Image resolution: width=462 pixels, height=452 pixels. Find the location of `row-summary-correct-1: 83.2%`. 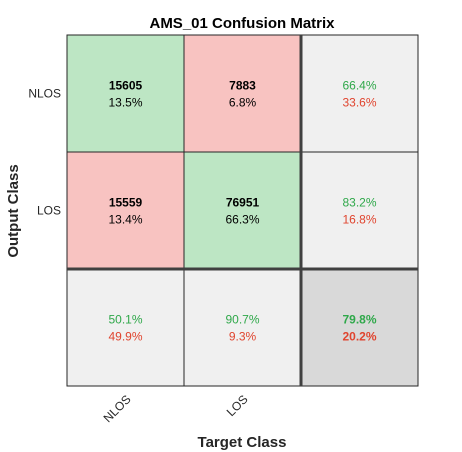

row-summary-correct-1: 83.2% is located at coordinates (359, 203).